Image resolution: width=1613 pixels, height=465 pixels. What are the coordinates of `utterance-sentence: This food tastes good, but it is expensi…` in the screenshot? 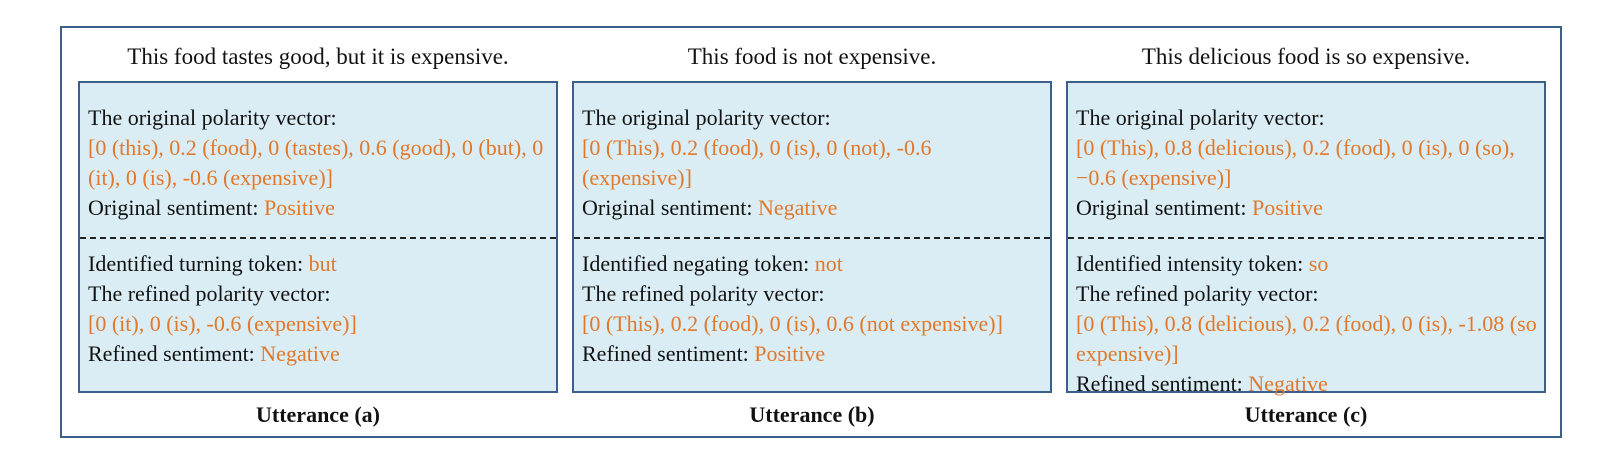 It's located at (318, 56).